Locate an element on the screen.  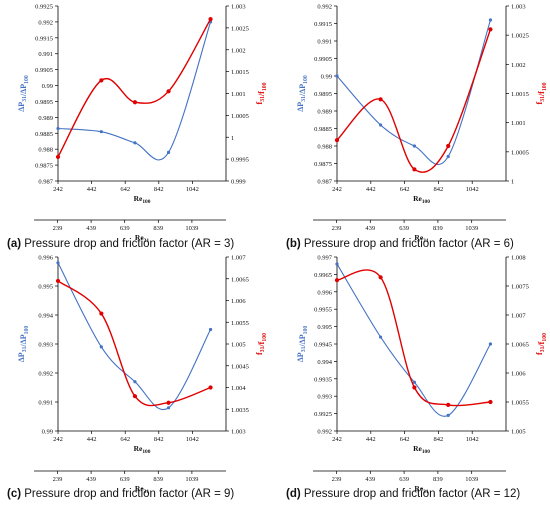
y-tick-label-right: 1.0045 is located at coordinates (240, 366).